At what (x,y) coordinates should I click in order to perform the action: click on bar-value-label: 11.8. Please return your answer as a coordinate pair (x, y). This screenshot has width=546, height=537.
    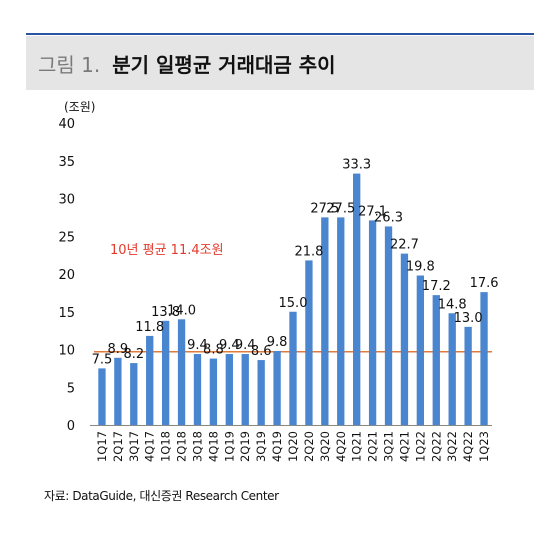
    Looking at the image, I should click on (149, 327).